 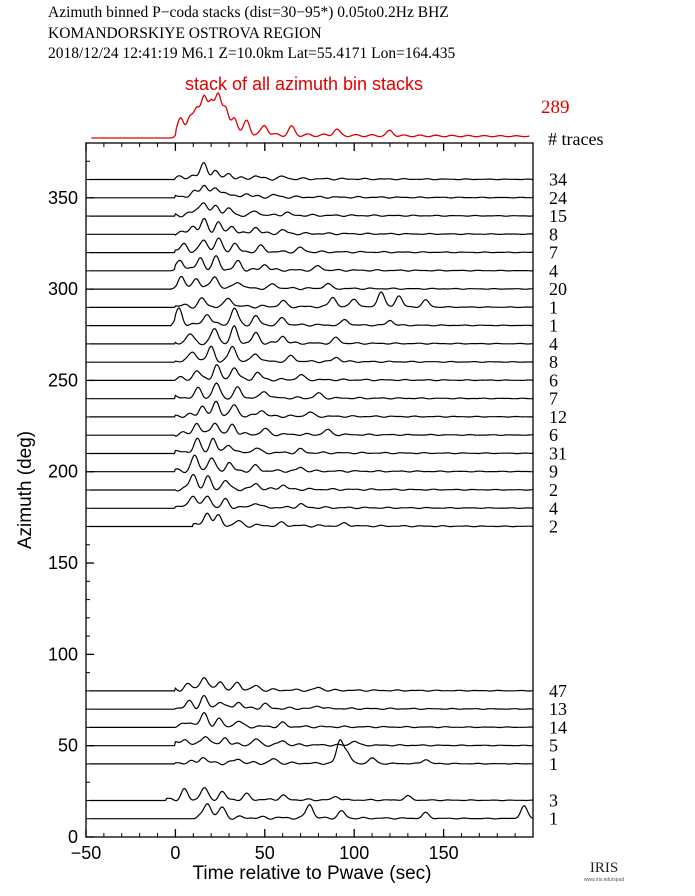 I want to click on y-tick-label: 250, so click(x=63, y=380).